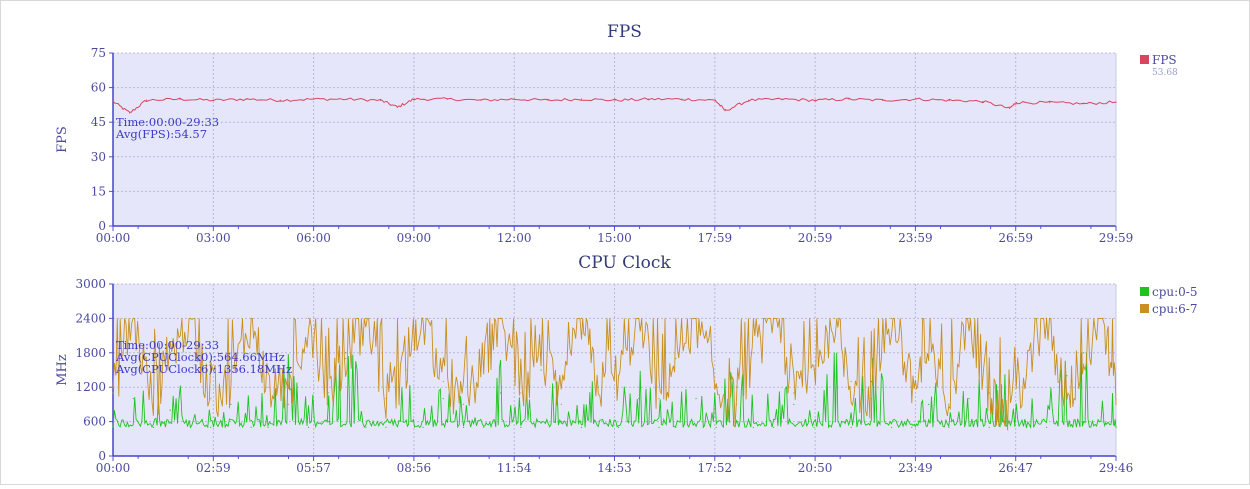  What do you see at coordinates (98, 122) in the screenshot?
I see `y-tick-label: 45` at bounding box center [98, 122].